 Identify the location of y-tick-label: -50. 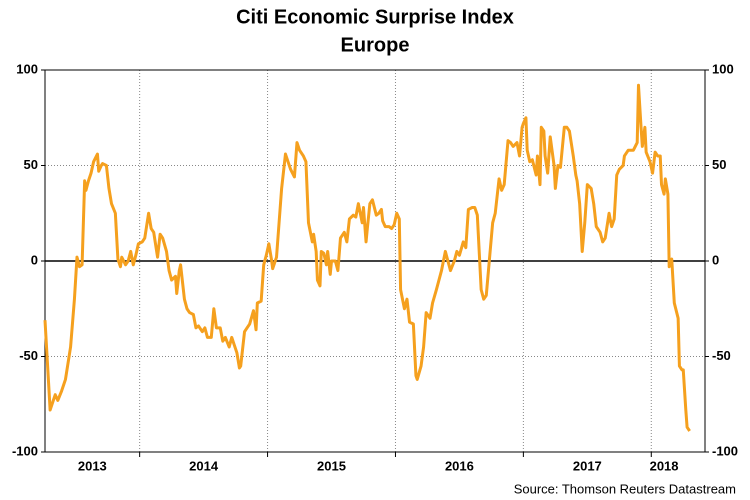
(28, 355).